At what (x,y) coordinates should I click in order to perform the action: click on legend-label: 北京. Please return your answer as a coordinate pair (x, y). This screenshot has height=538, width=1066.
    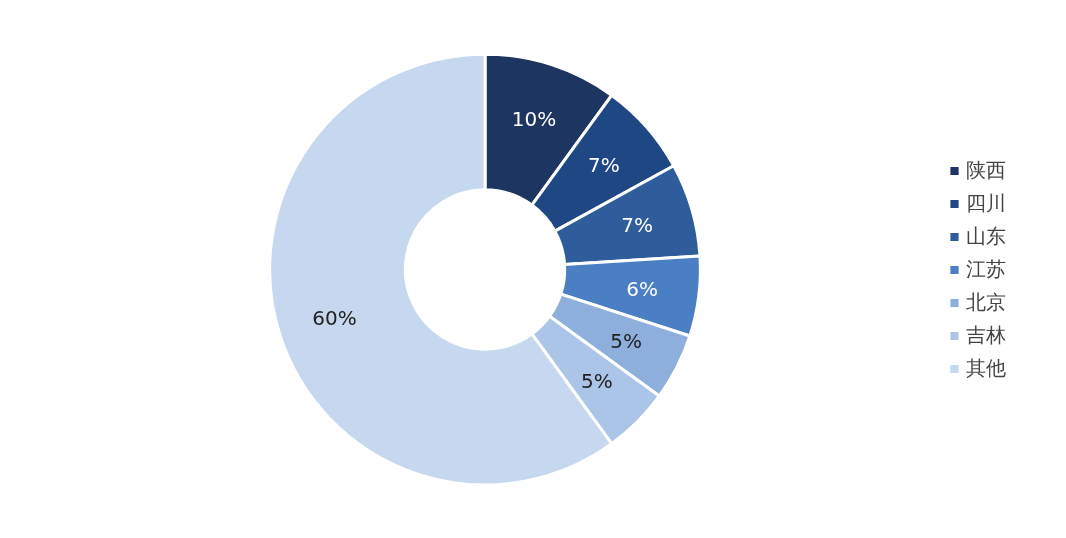
    Looking at the image, I should click on (986, 302).